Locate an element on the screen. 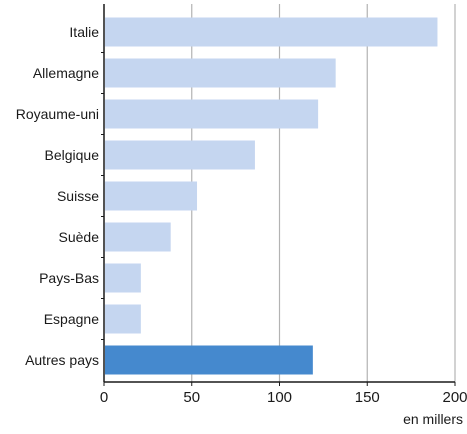  x-tick-label-150: 150 is located at coordinates (367, 397).